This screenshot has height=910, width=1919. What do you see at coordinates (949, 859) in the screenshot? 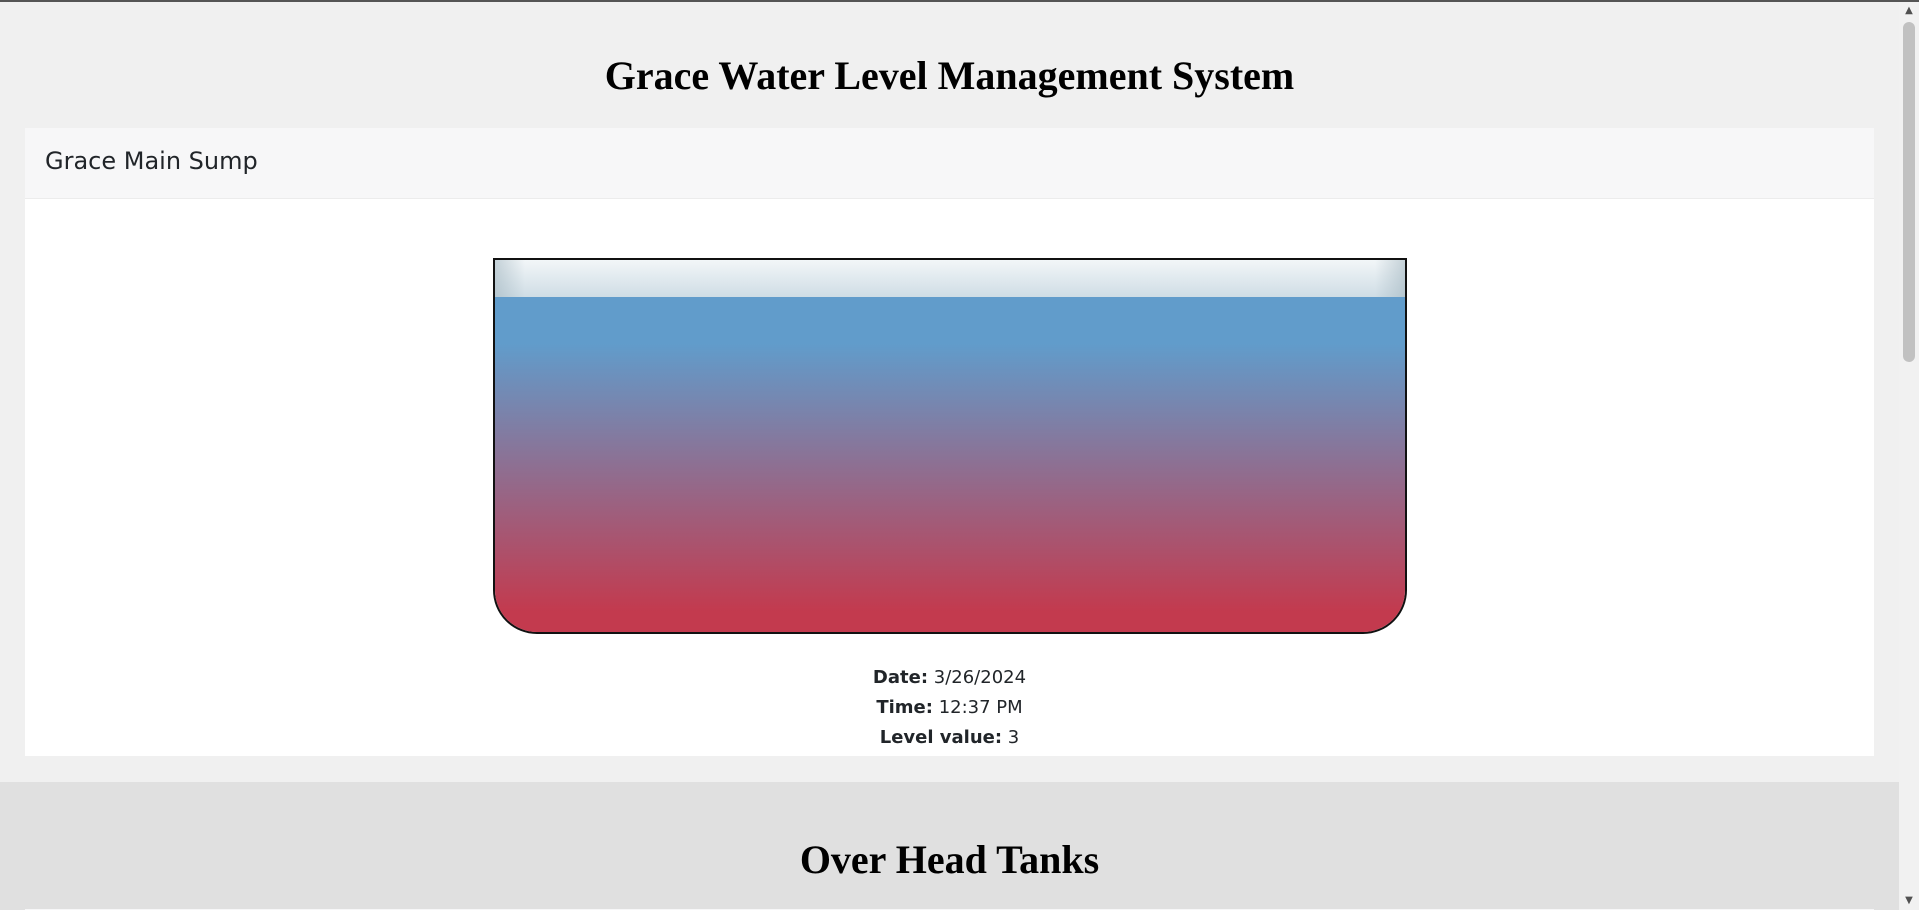
I see `overhead-tanks-title: Over Head Tanks` at bounding box center [949, 859].